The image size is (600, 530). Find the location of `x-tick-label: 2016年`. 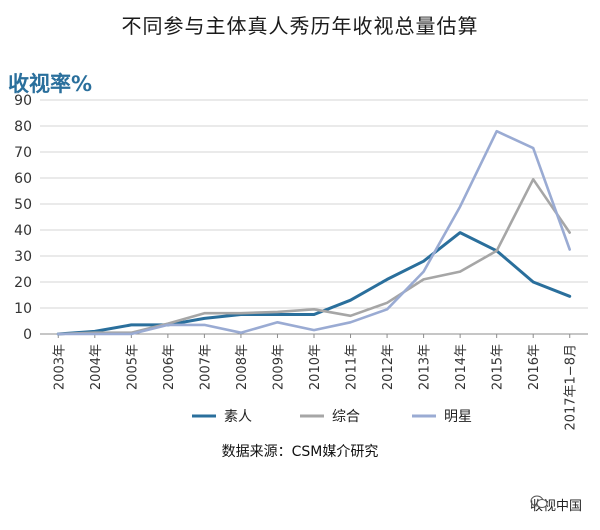

x-tick-label: 2016年 is located at coordinates (534, 367).